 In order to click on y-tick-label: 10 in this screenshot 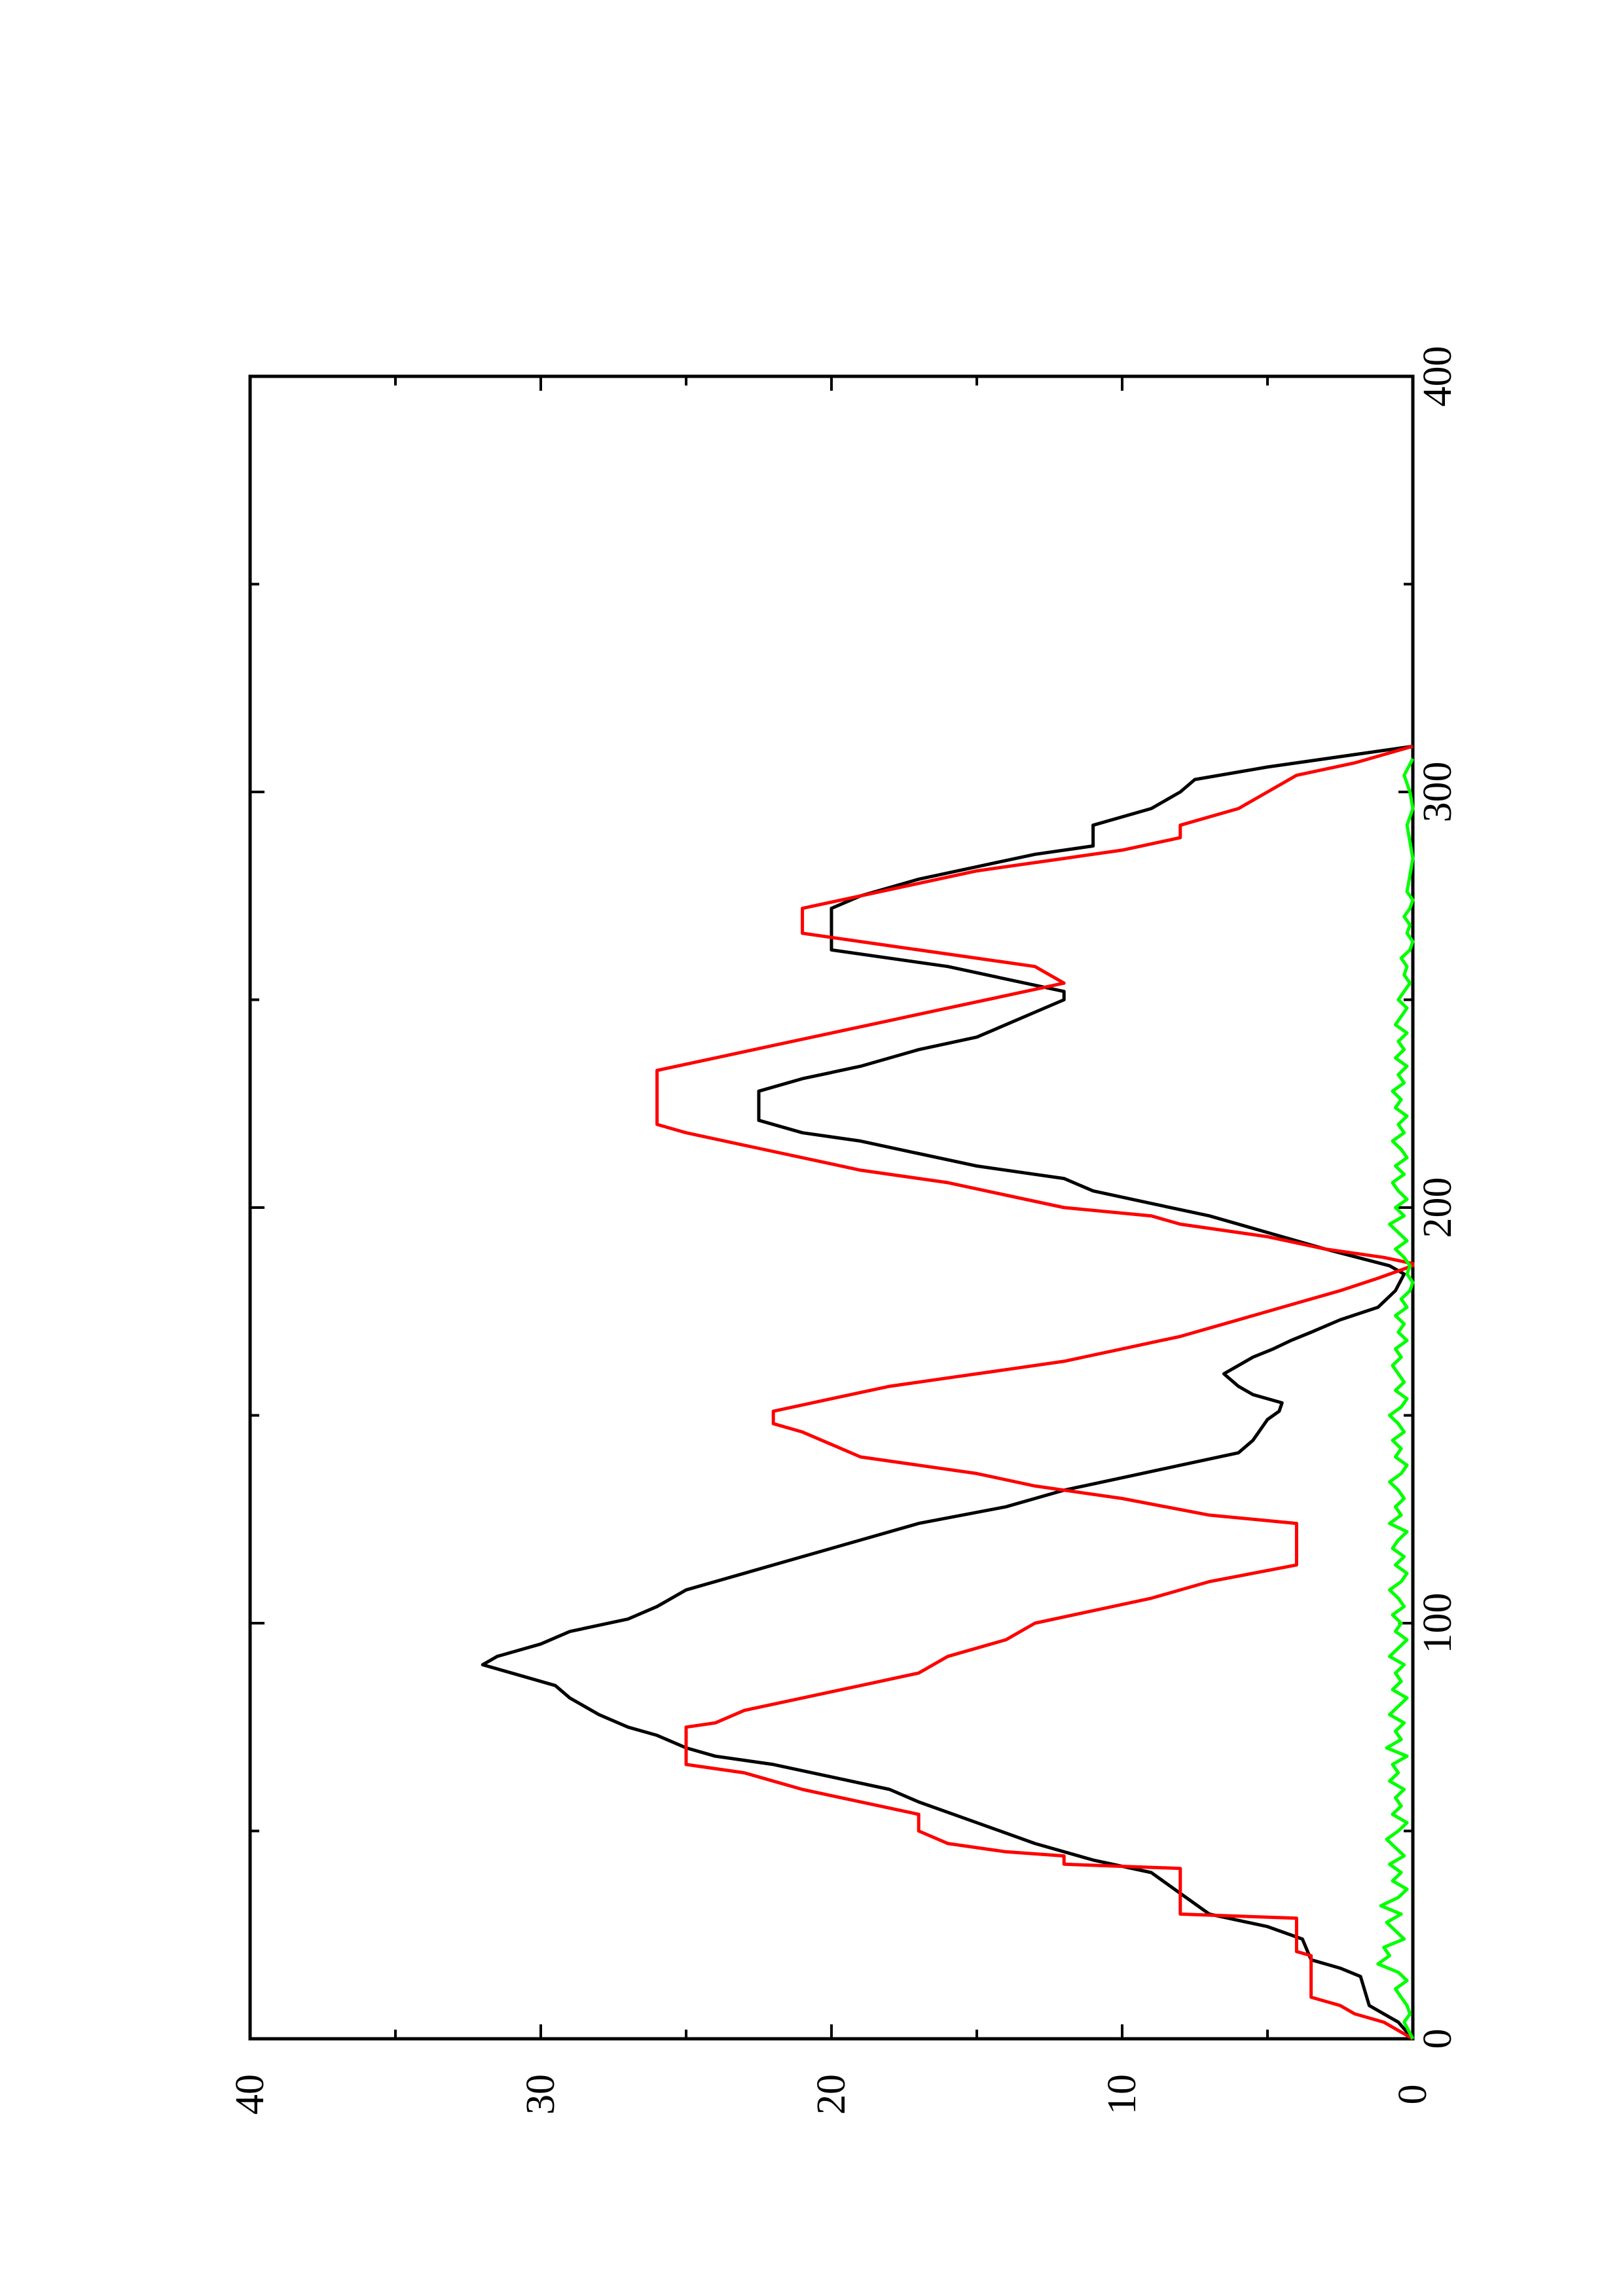, I will do `click(1122, 2094)`.